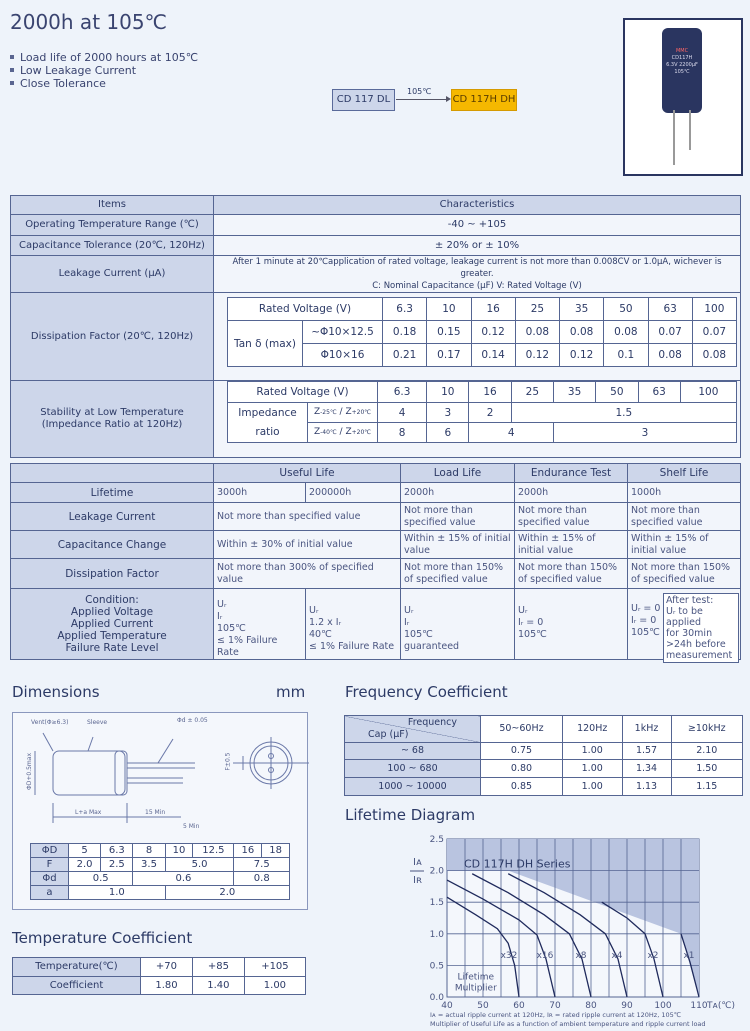 This screenshot has width=750, height=1031. What do you see at coordinates (449, 332) in the screenshot?
I see `df-value: 0.15` at bounding box center [449, 332].